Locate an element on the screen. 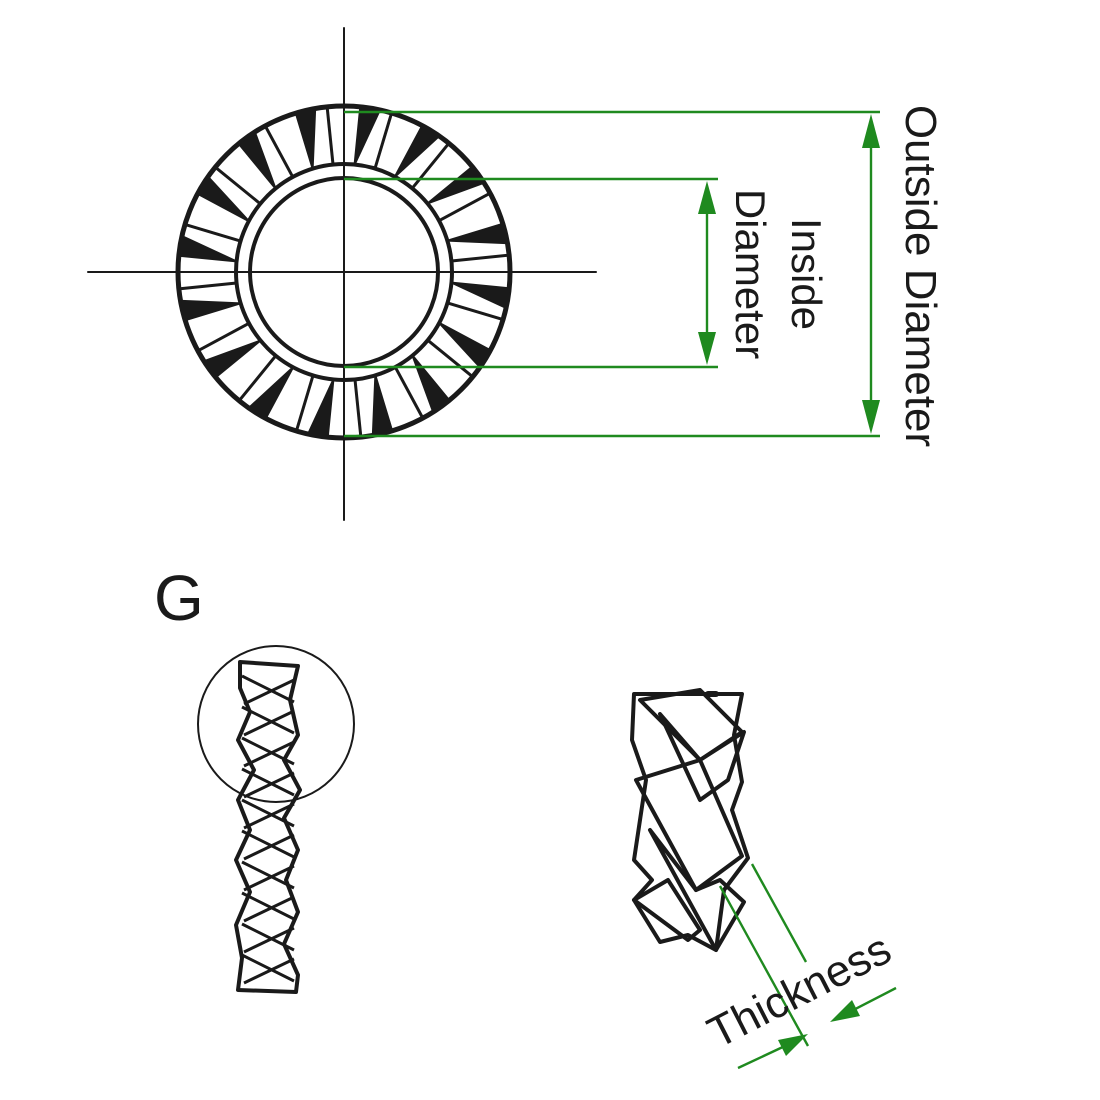  inside-diameter-arrow-bottom is located at coordinates (707, 348).